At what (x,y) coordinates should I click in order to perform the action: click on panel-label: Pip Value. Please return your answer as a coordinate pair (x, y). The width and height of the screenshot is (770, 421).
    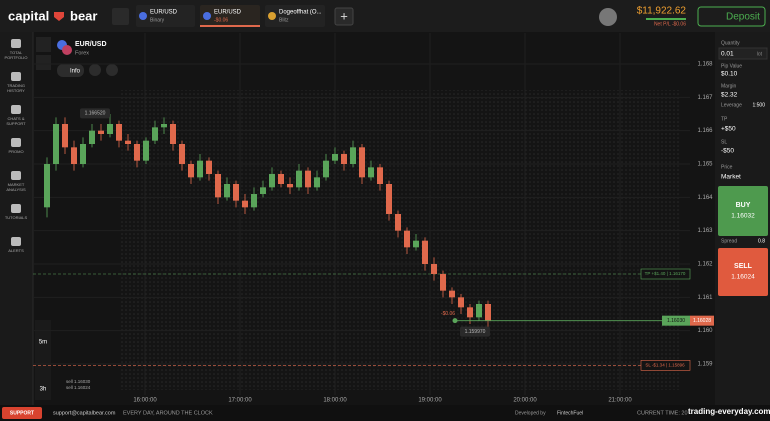
    Looking at the image, I should click on (731, 66).